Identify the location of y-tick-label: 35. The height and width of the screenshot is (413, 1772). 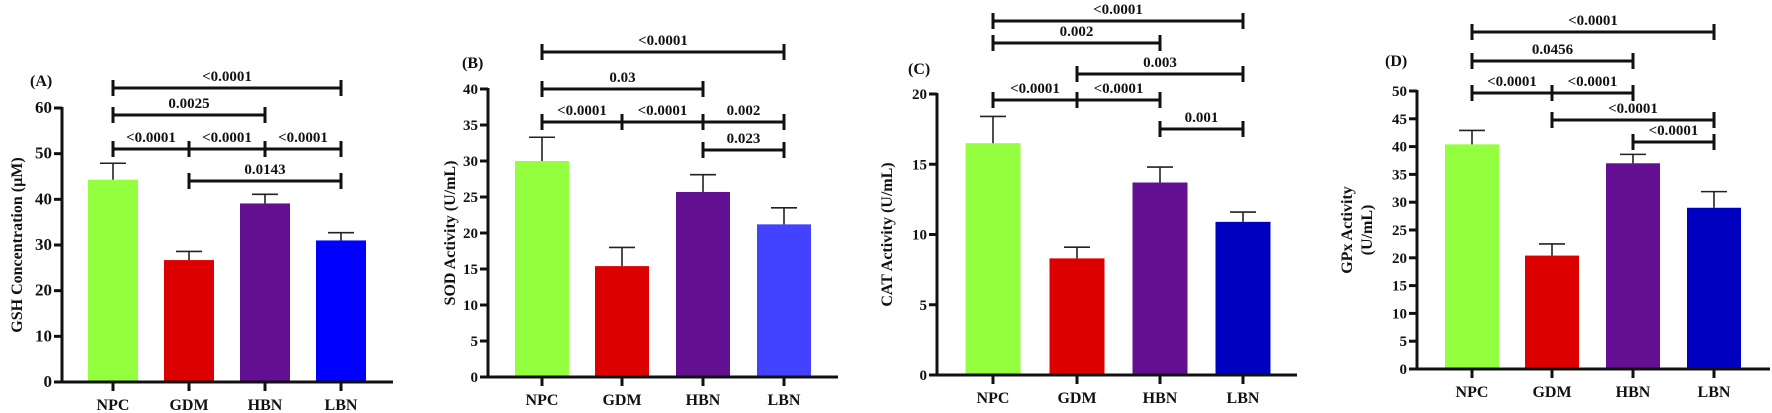
(470, 126).